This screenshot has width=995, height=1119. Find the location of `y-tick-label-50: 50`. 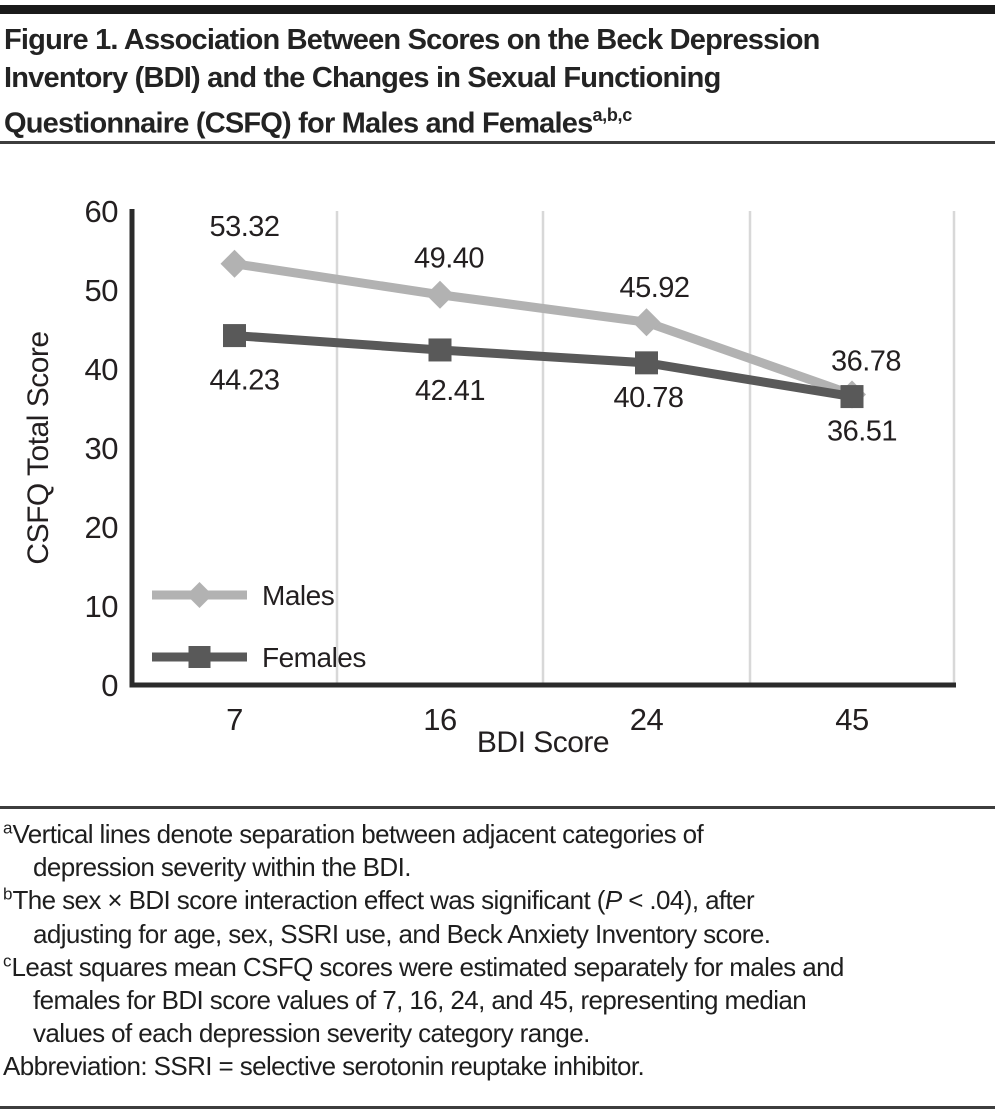

y-tick-label-50: 50 is located at coordinates (102, 290).